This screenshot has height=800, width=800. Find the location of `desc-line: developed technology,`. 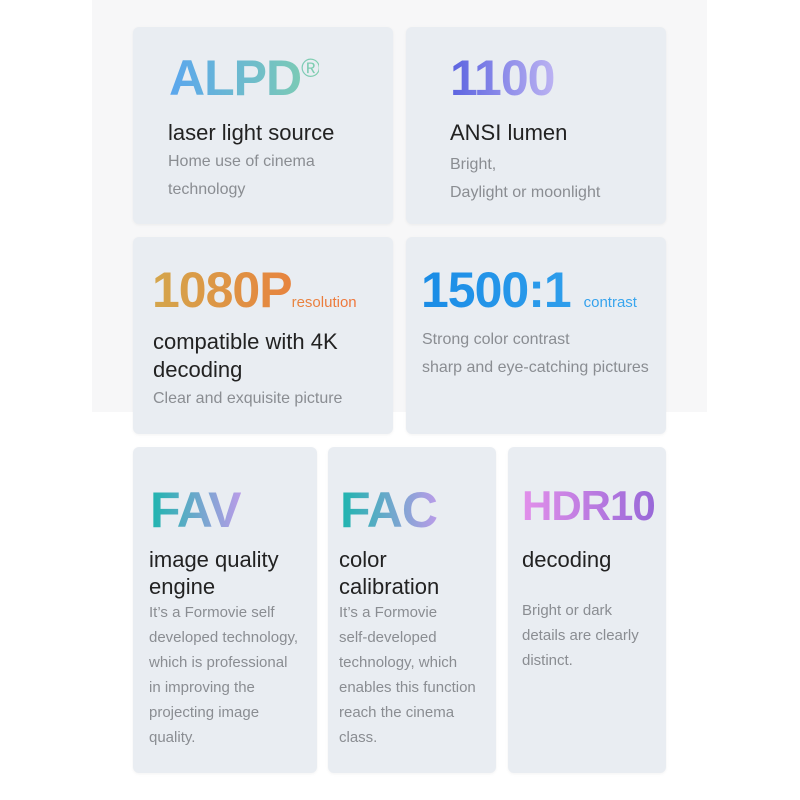

desc-line: developed technology, is located at coordinates (224, 637).